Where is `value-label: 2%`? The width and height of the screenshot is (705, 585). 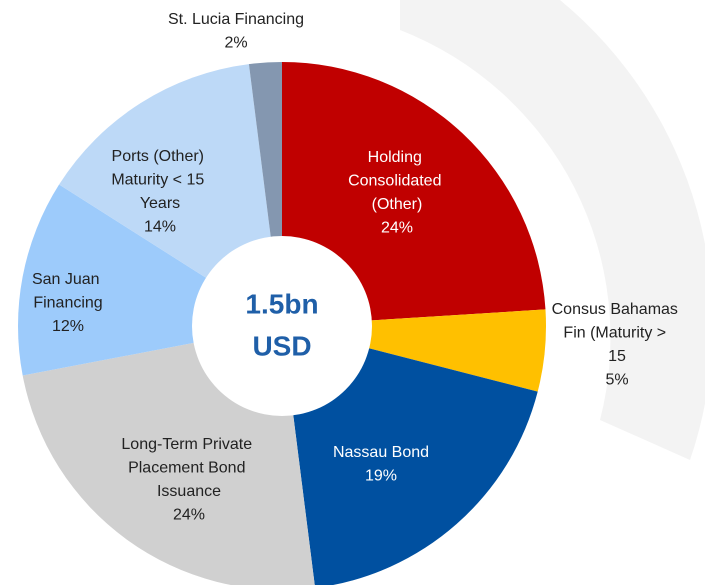 value-label: 2% is located at coordinates (235, 43).